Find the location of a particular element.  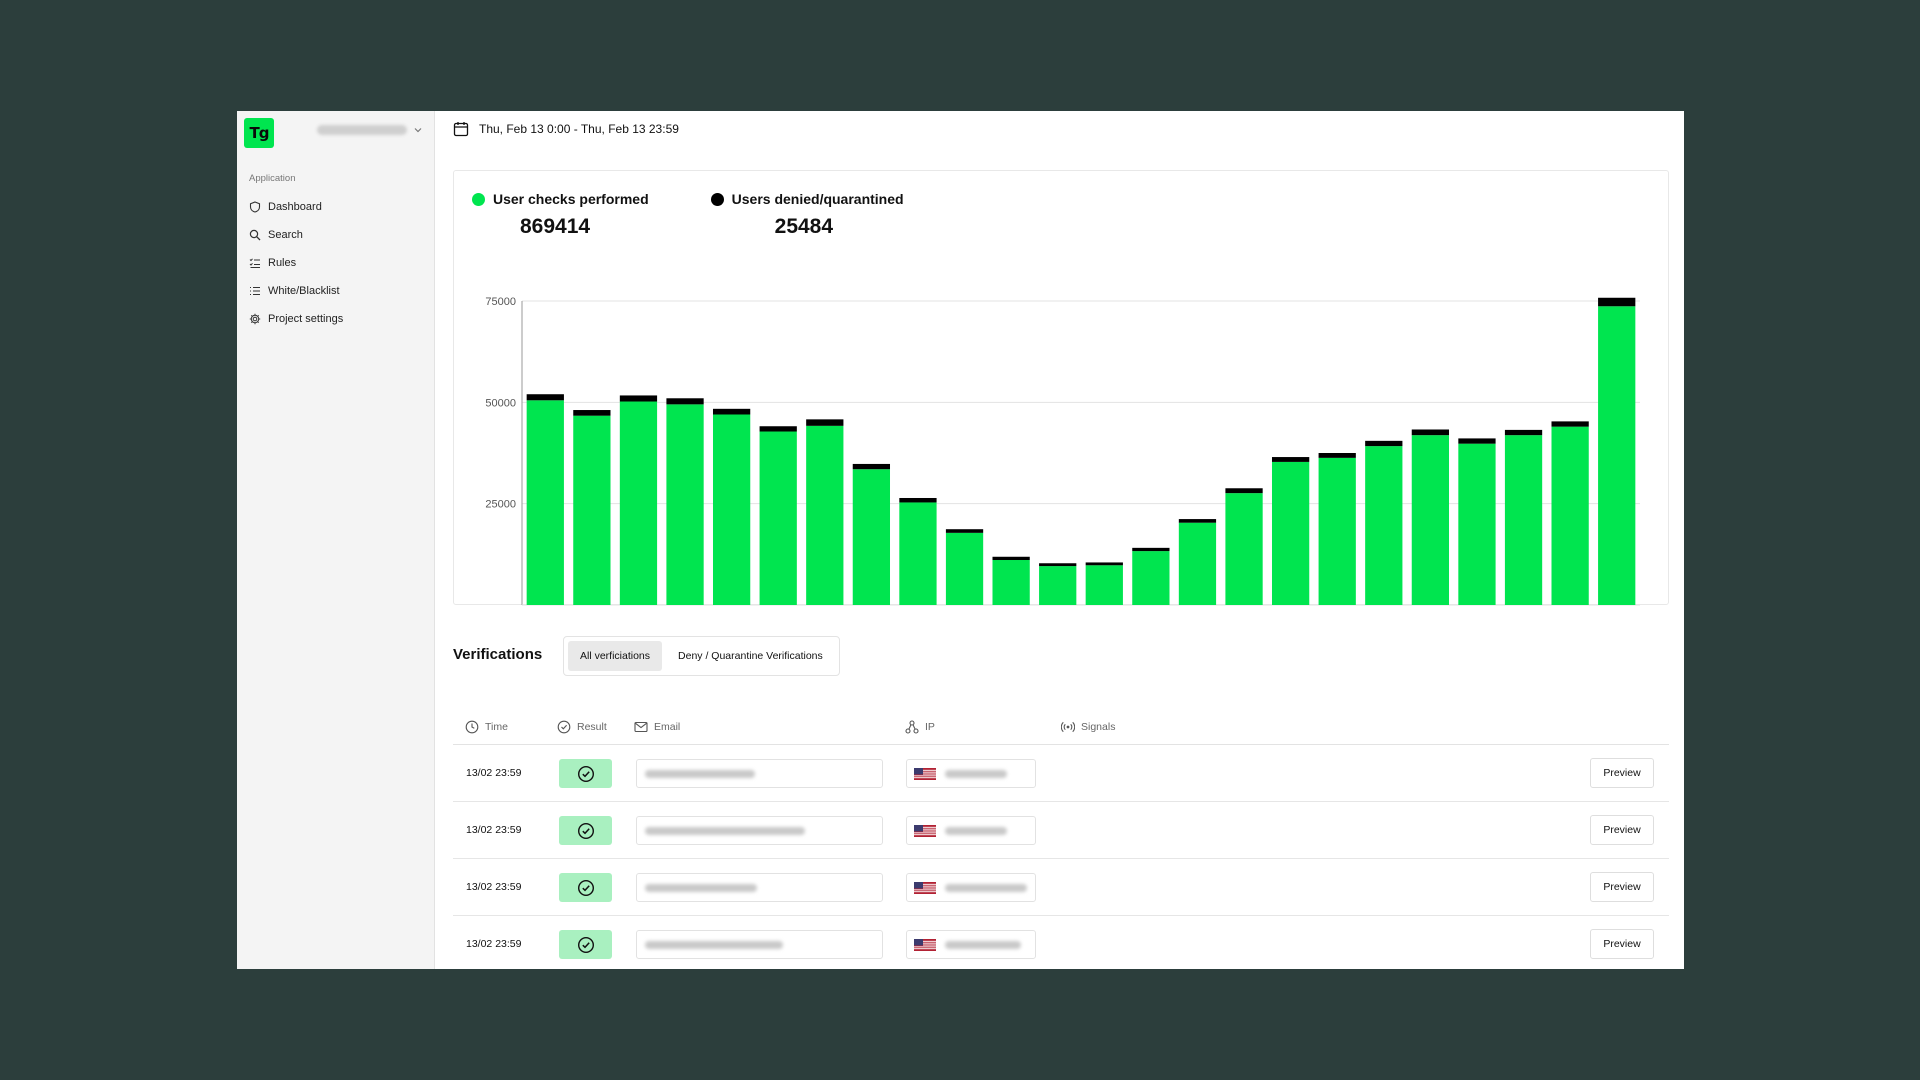

sidebar-item-rules: Rules is located at coordinates (339, 263).